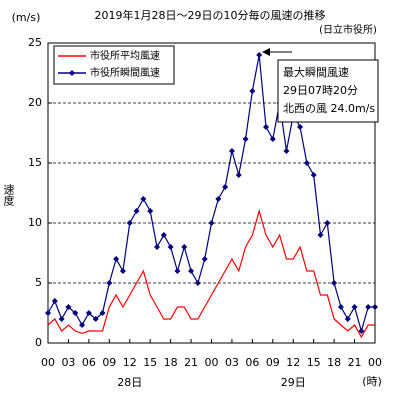 Image resolution: width=400 pixels, height=404 pixels. What do you see at coordinates (329, 108) in the screenshot?
I see `annotation-text: 北西の風 24.0m/s` at bounding box center [329, 108].